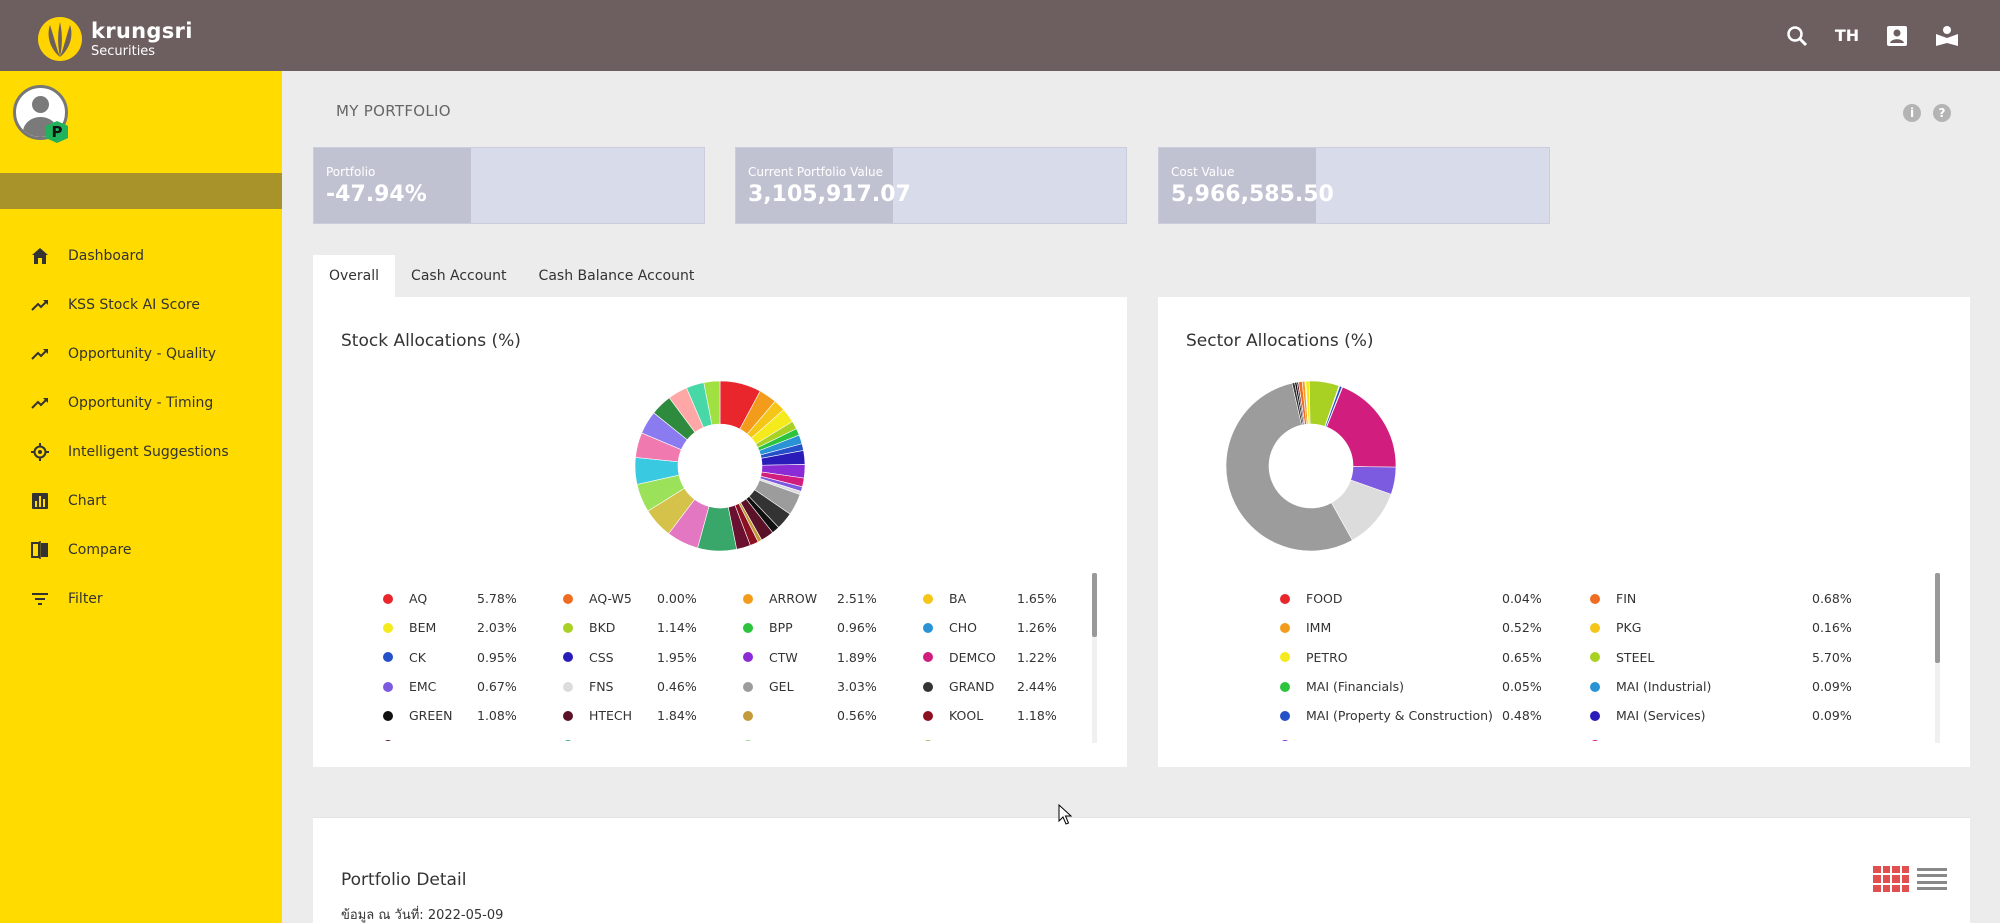  I want to click on legend-item: IMM 0.52%, so click(1435, 627).